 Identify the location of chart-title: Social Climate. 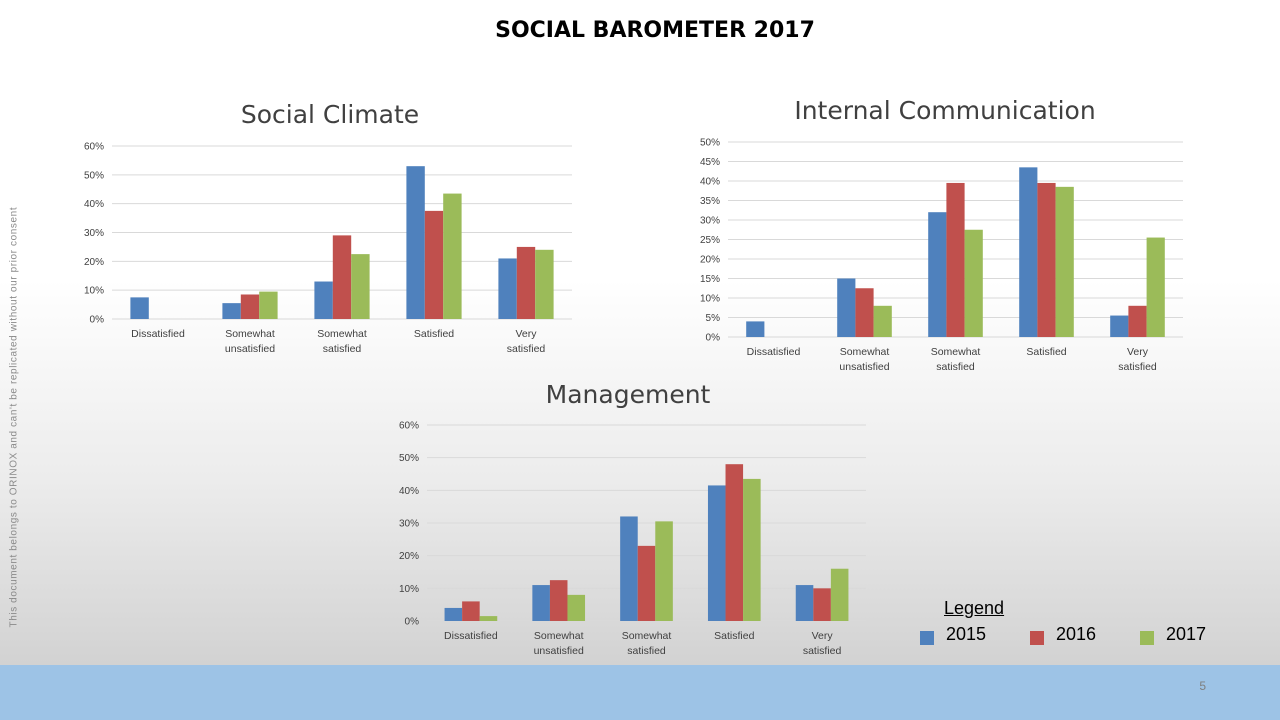
(330, 114).